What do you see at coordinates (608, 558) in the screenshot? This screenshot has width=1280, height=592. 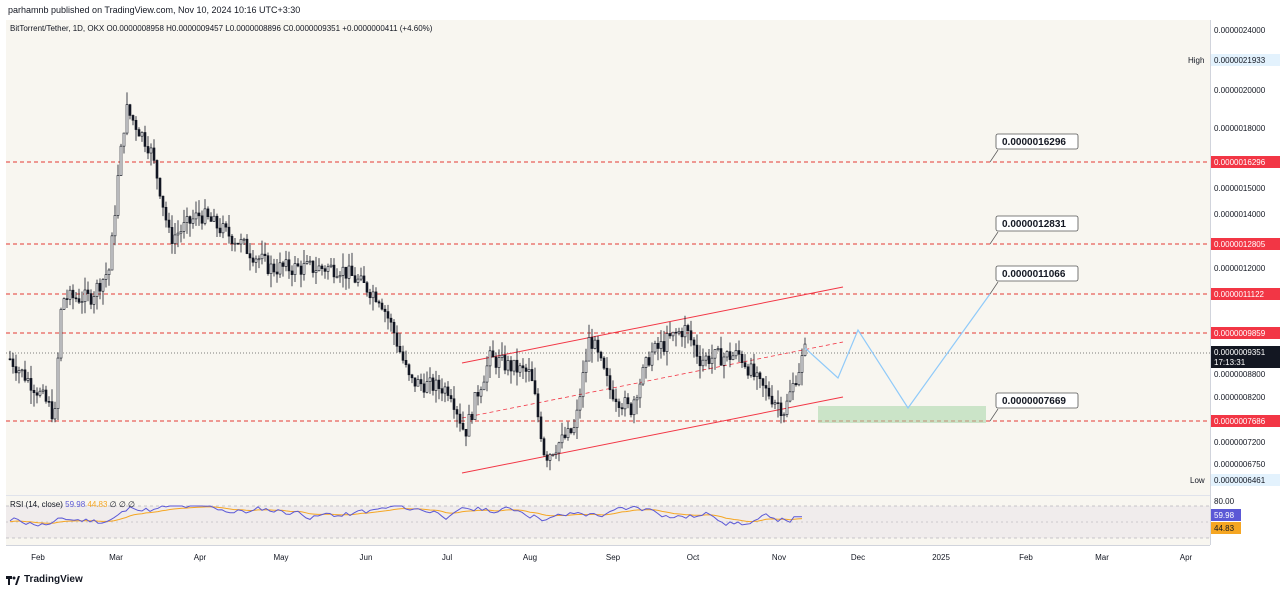 I see `time-axis` at bounding box center [608, 558].